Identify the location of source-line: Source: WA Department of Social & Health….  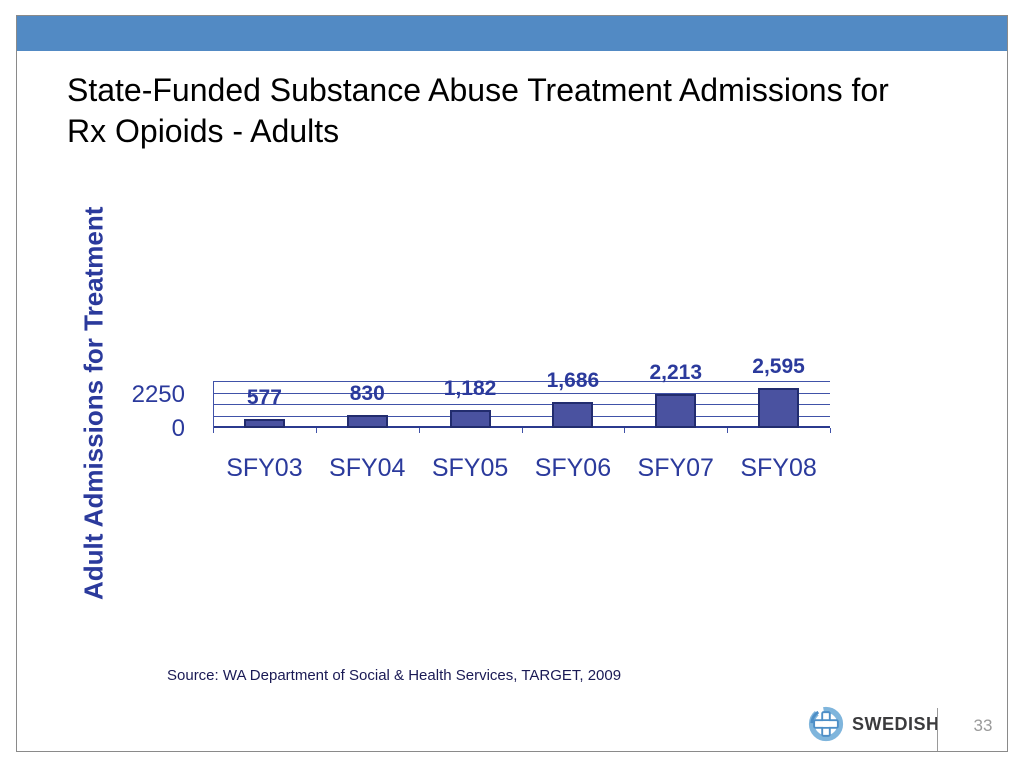
(394, 675).